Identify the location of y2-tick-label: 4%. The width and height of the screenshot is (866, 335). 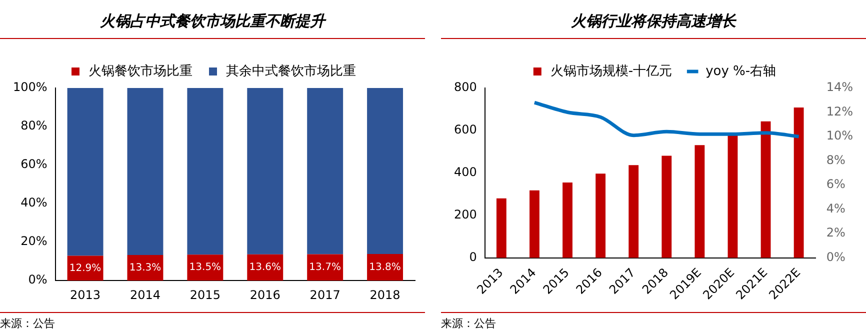
(836, 208).